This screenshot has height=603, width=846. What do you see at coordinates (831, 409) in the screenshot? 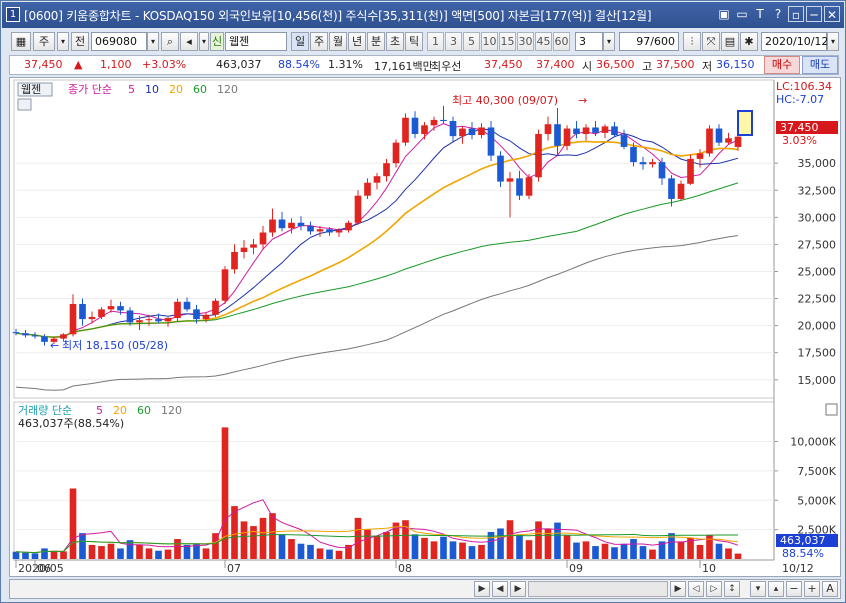
I see `panel-close-icon` at bounding box center [831, 409].